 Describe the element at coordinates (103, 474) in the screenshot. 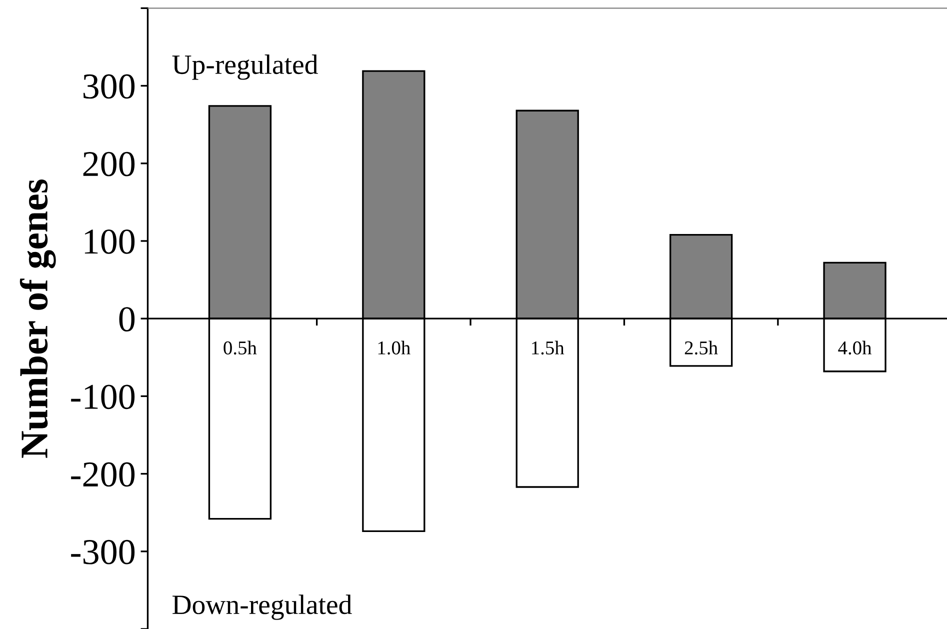

I see `y-tick-label: -200` at that location.